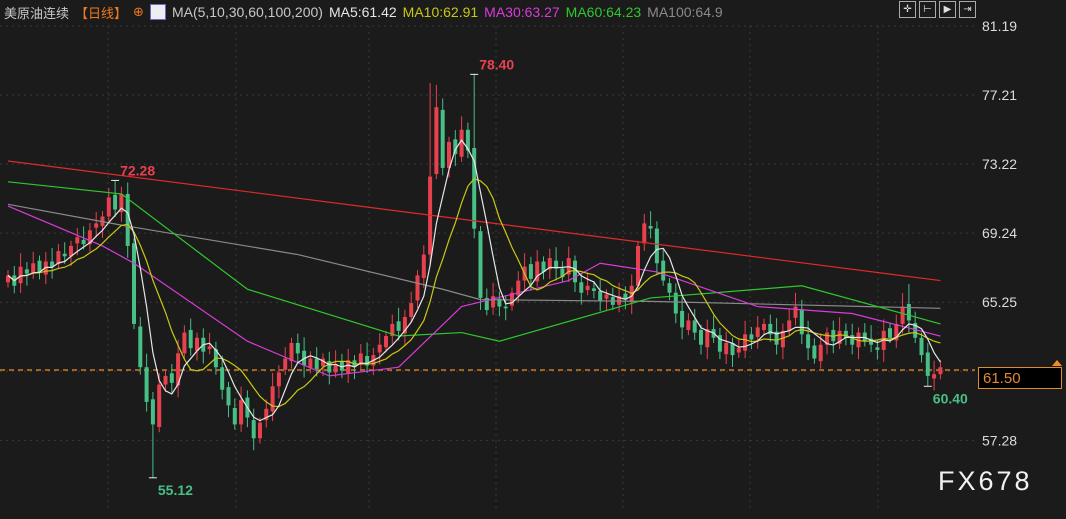  What do you see at coordinates (947, 9) in the screenshot?
I see `play-icon: ▶` at bounding box center [947, 9].